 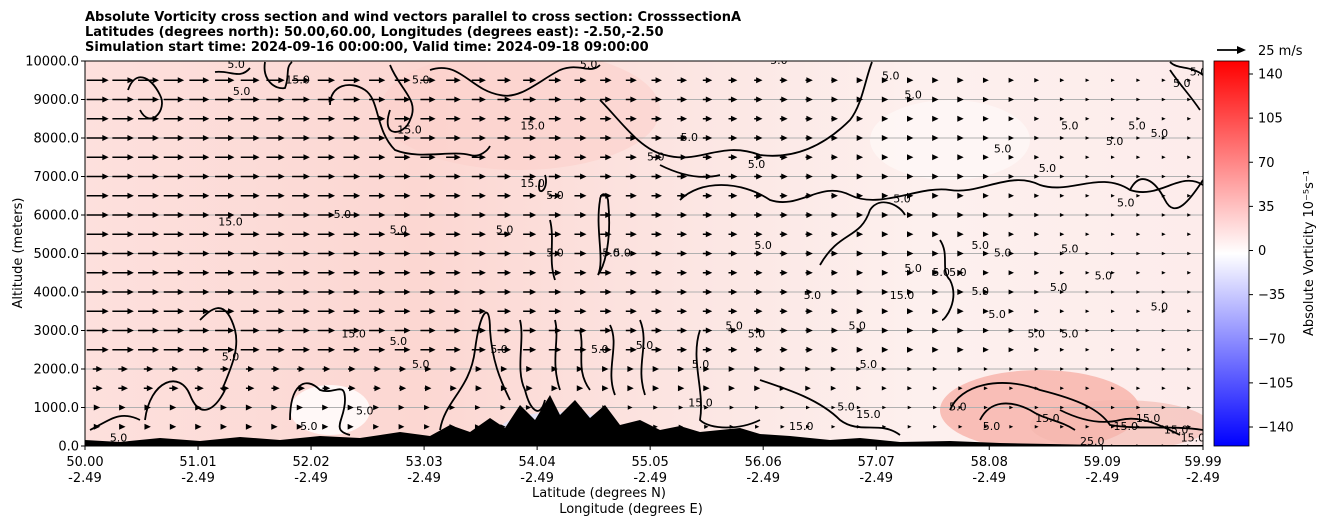 I want to click on quiver-key: 25 m/s, so click(x=1260, y=51).